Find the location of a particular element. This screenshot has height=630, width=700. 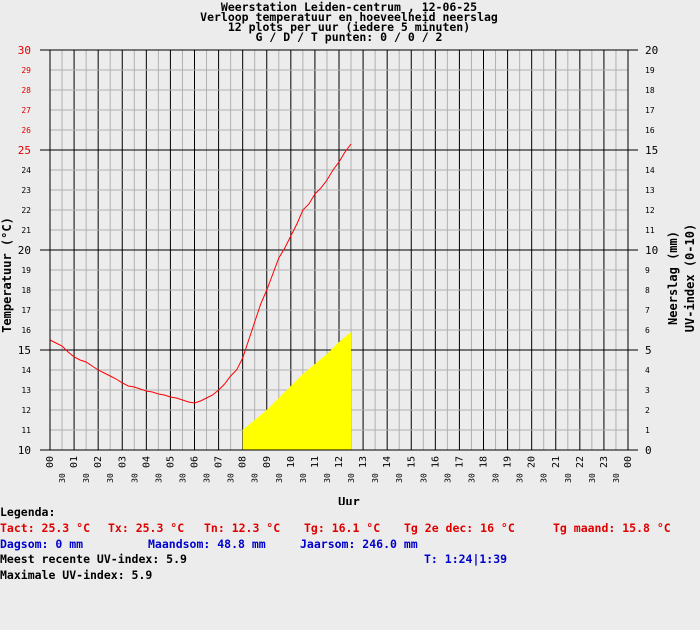

y-right-tick-label: 7 is located at coordinates (647, 310).